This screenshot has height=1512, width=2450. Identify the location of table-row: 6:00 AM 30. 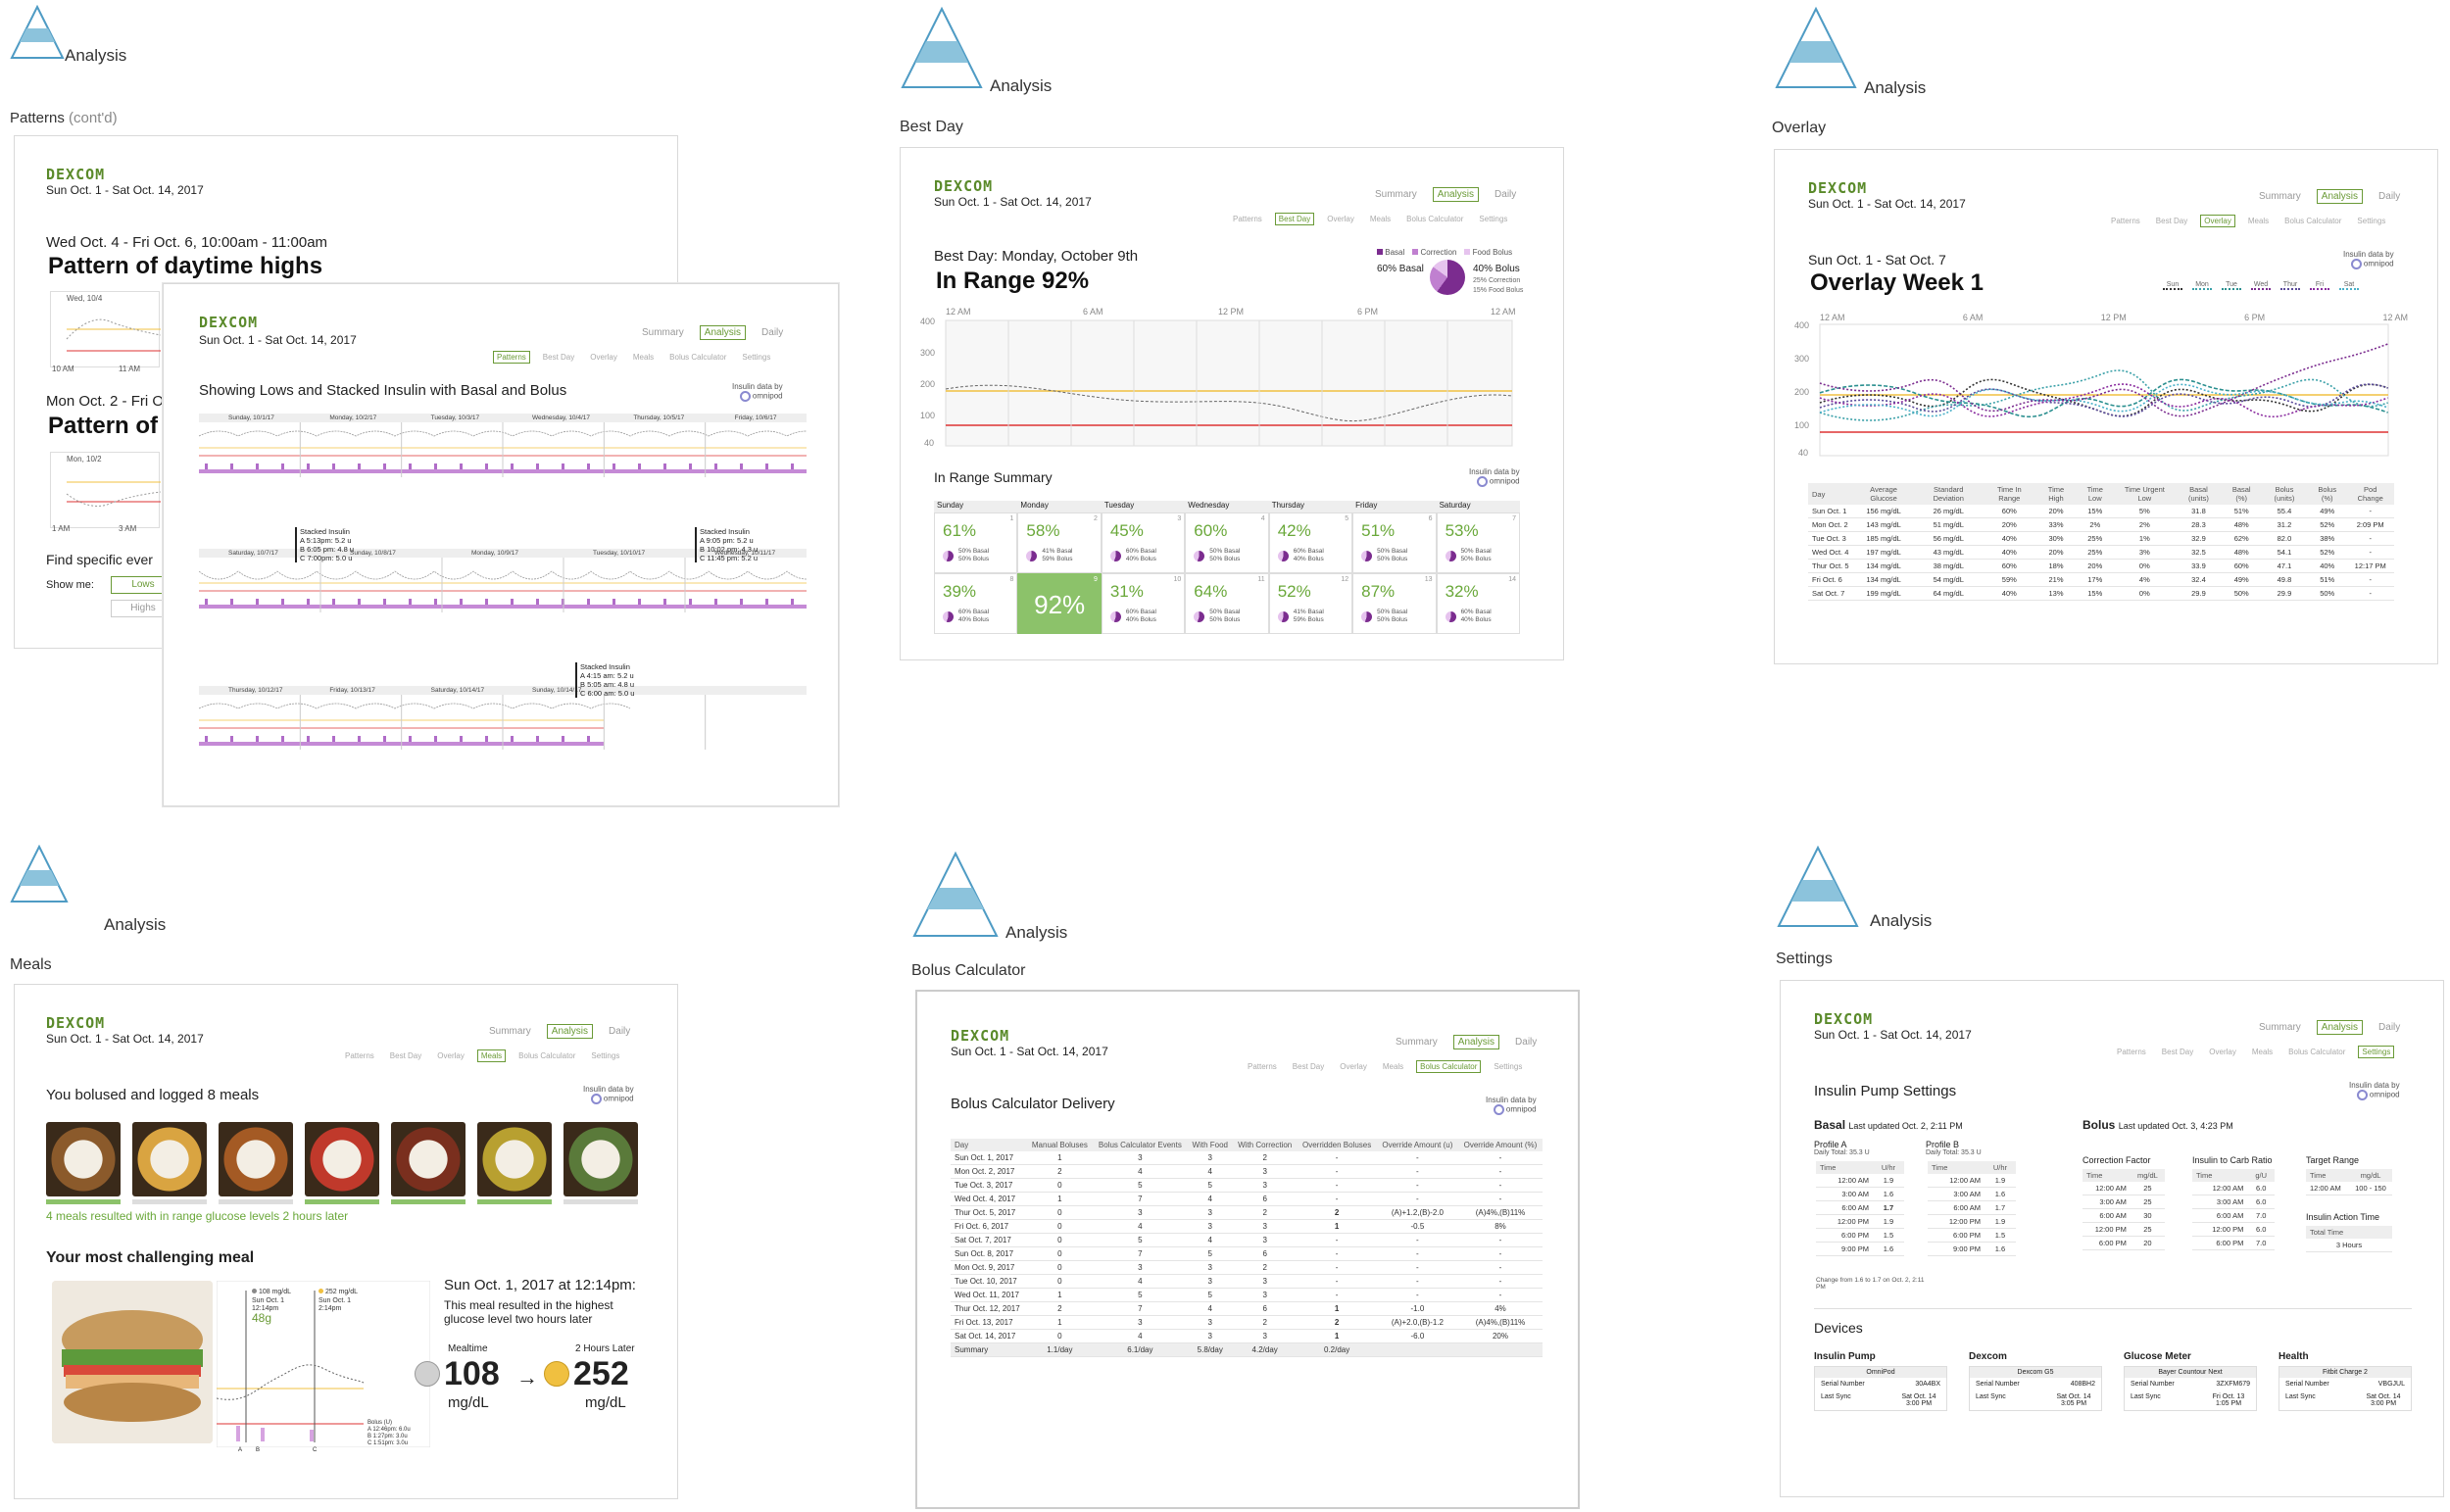
(2123, 1215).